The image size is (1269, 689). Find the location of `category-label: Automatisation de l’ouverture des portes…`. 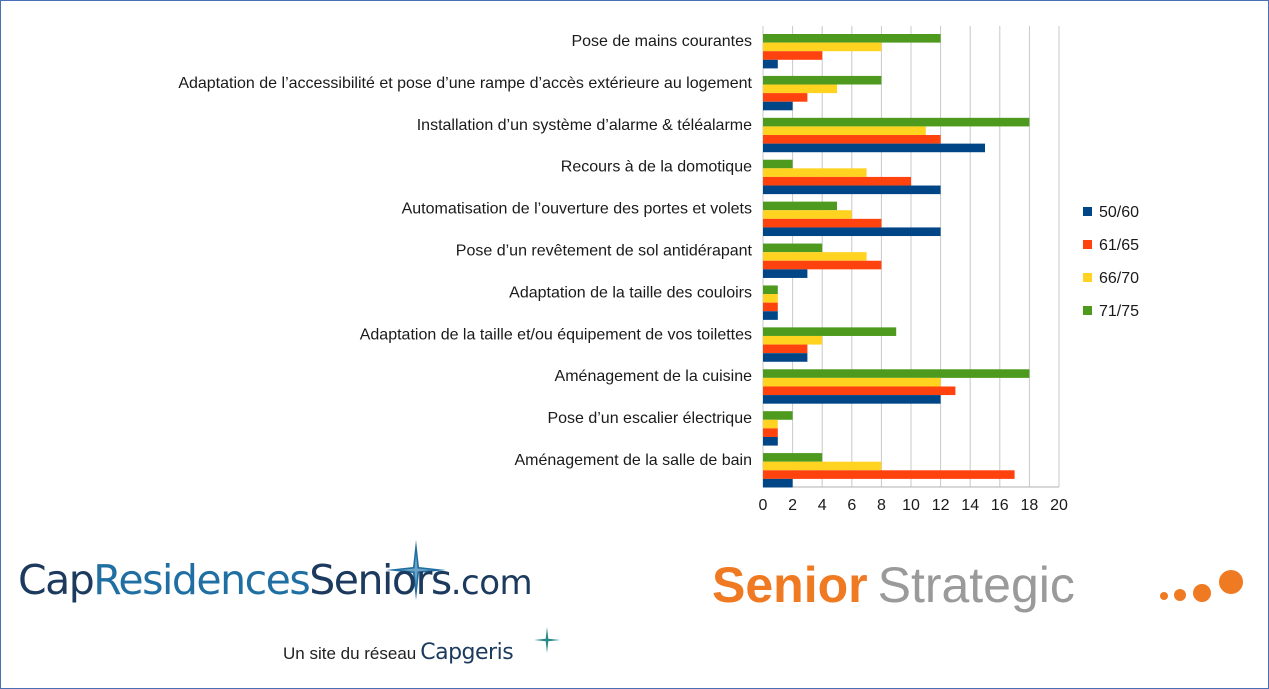

category-label: Automatisation de l’ouverture des portes… is located at coordinates (577, 209).